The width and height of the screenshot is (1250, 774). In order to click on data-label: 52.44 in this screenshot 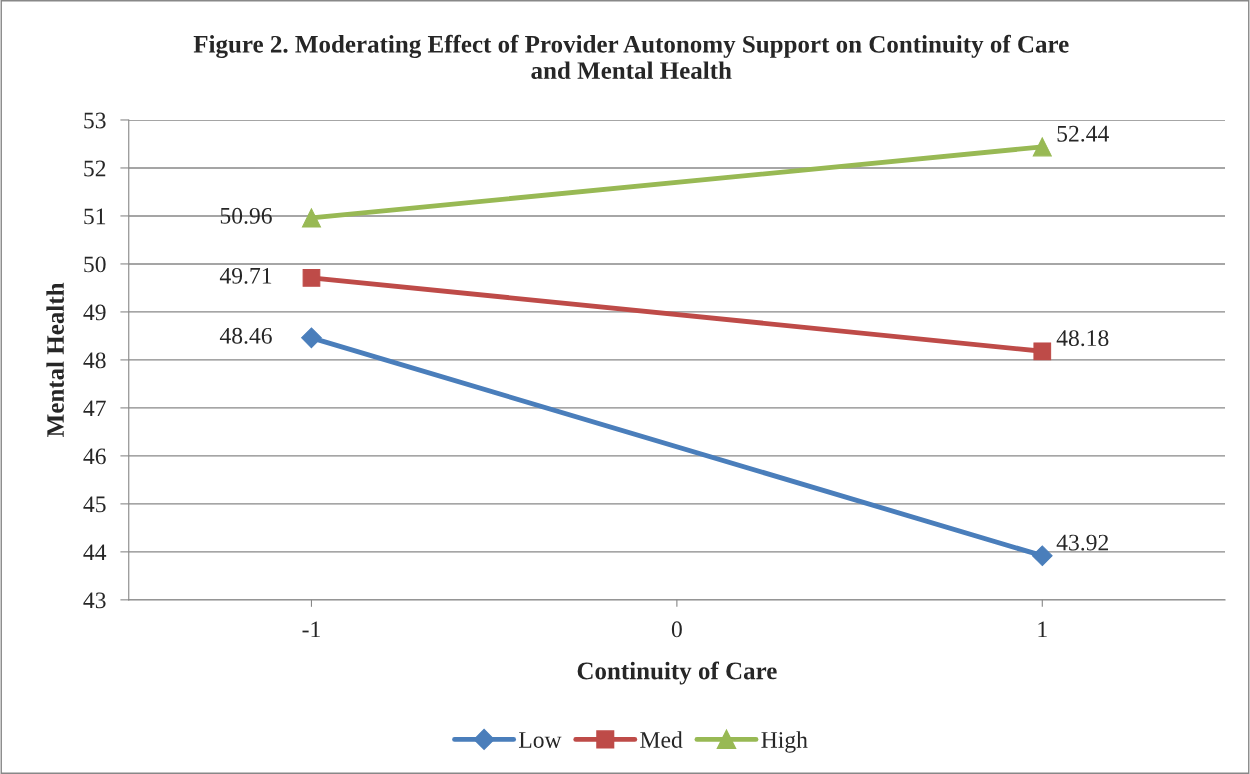, I will do `click(1083, 133)`.